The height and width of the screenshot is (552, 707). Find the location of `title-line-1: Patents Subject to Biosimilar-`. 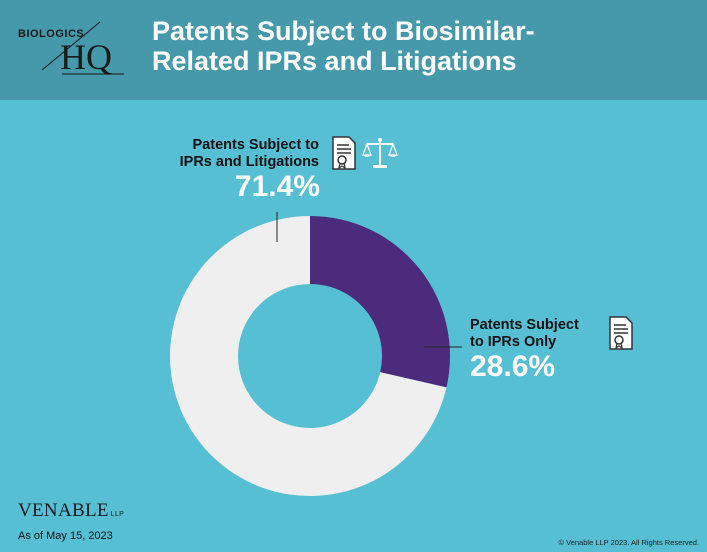

title-line-1: Patents Subject to Biosimilar- is located at coordinates (343, 31).